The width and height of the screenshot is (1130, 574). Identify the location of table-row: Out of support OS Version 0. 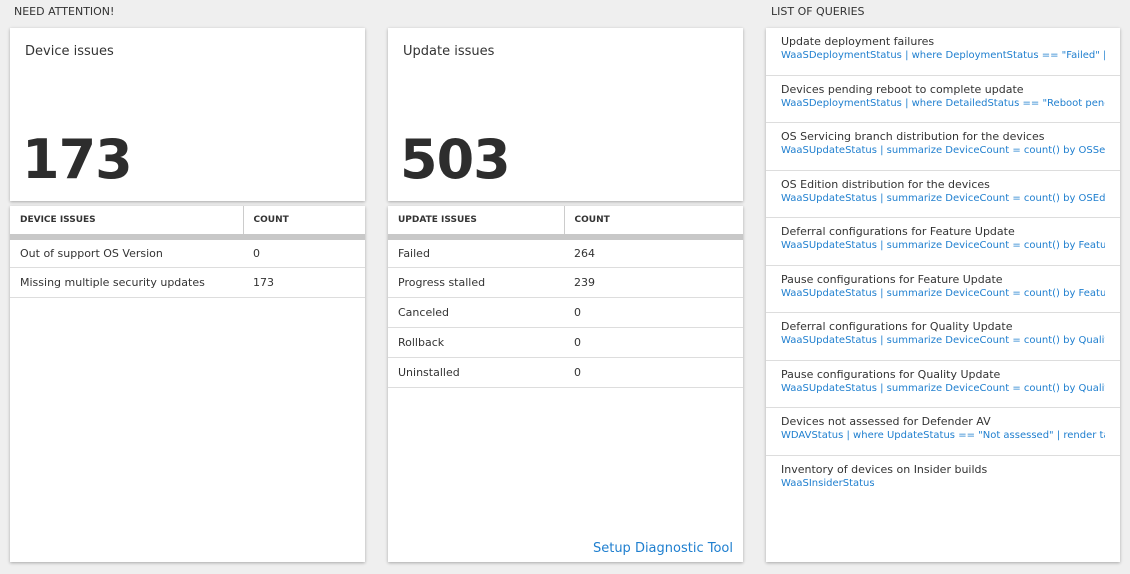
(187, 252).